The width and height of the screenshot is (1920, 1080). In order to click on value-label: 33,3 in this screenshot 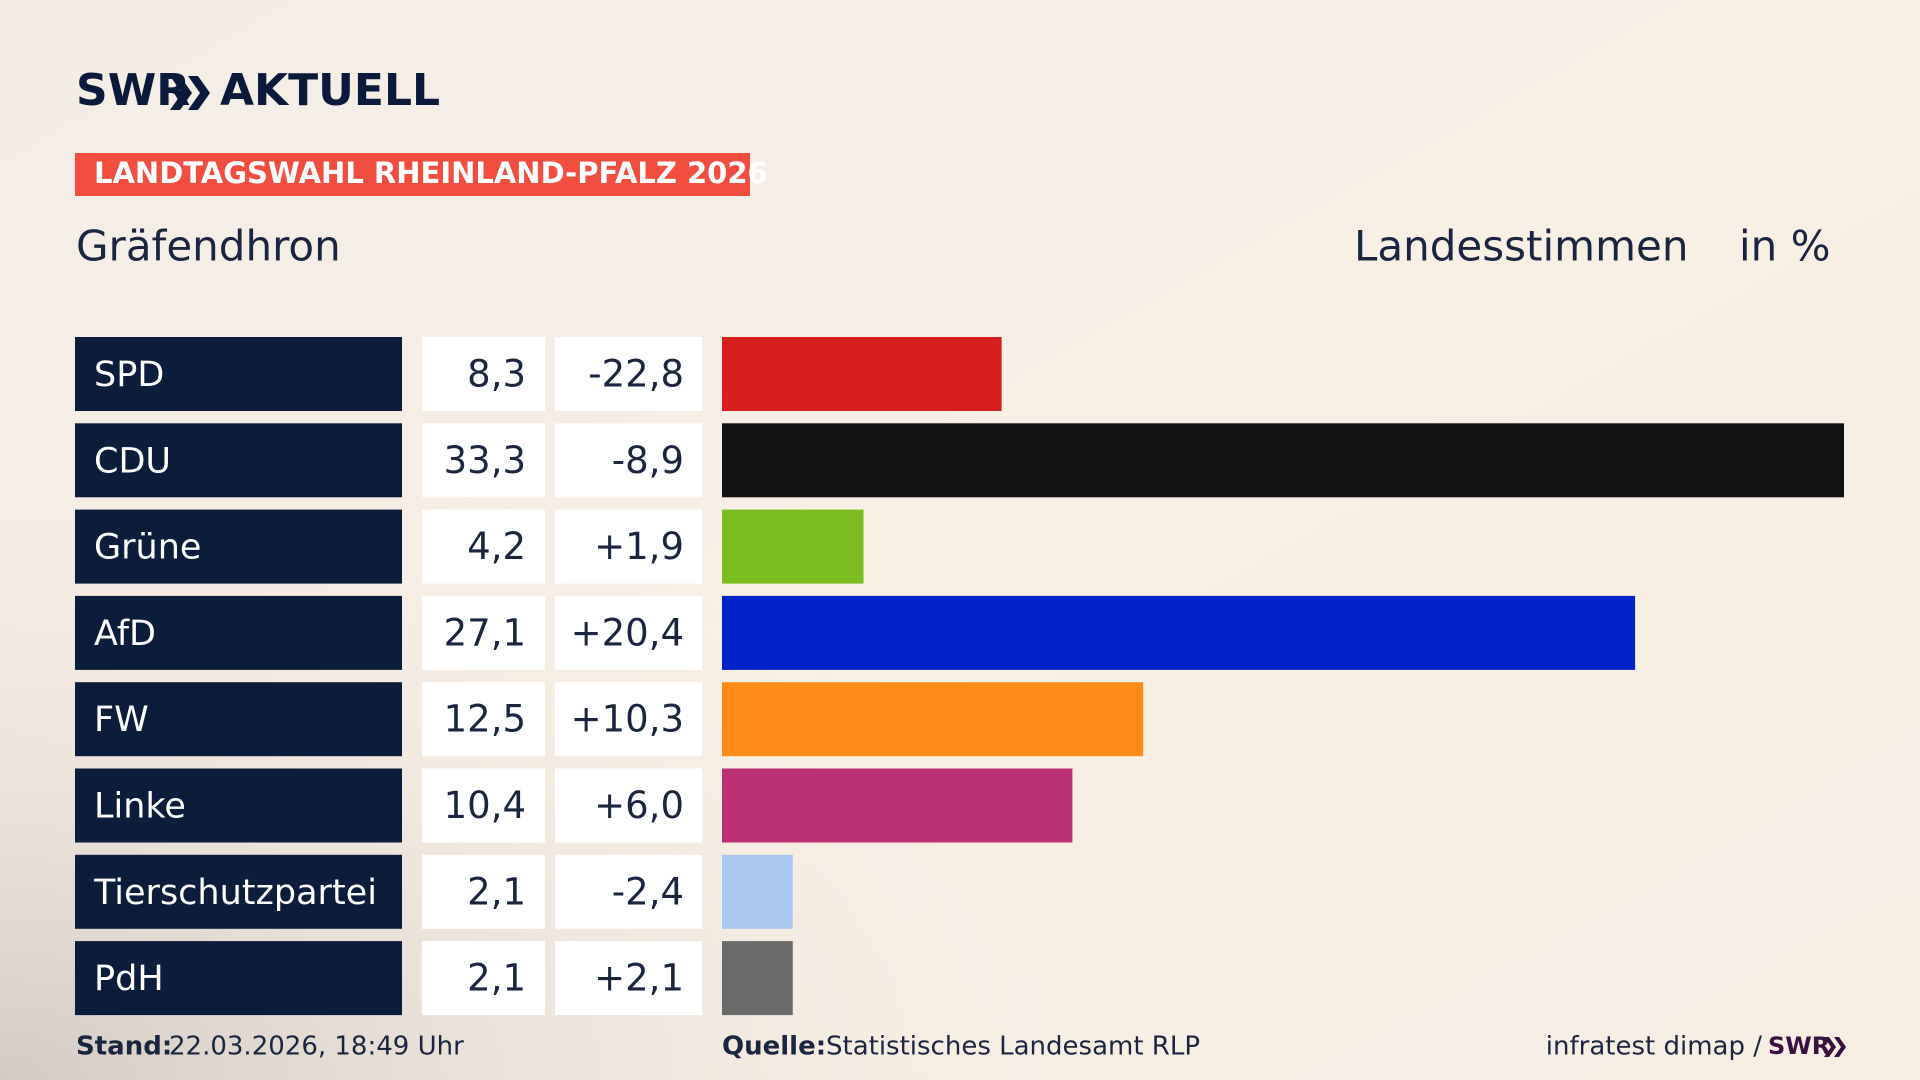, I will do `click(485, 460)`.